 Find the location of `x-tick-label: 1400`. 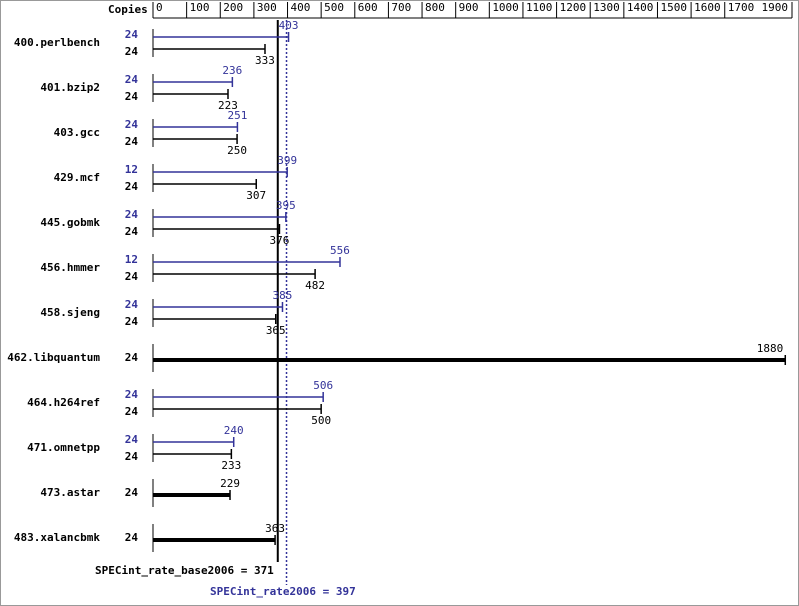

x-tick-label: 1400 is located at coordinates (640, 7).